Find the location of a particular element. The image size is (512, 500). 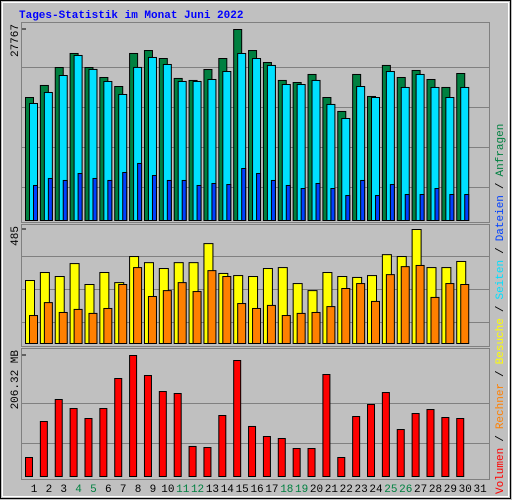

x-tick-label: 30 is located at coordinates (465, 490).